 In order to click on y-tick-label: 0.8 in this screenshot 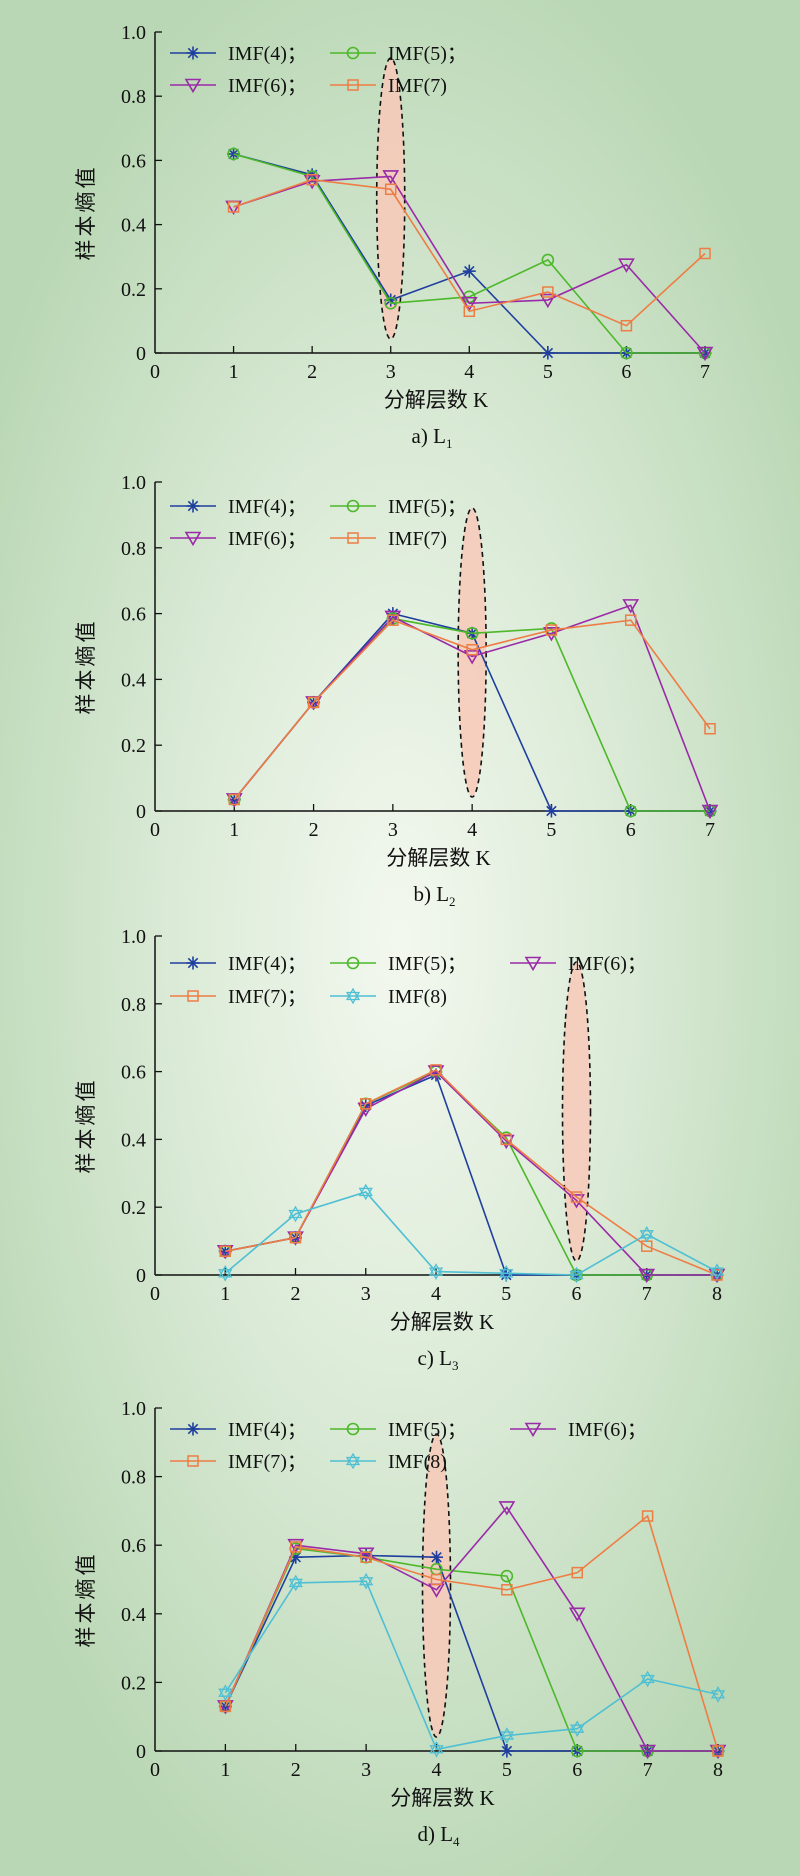, I will do `click(133, 1478)`.